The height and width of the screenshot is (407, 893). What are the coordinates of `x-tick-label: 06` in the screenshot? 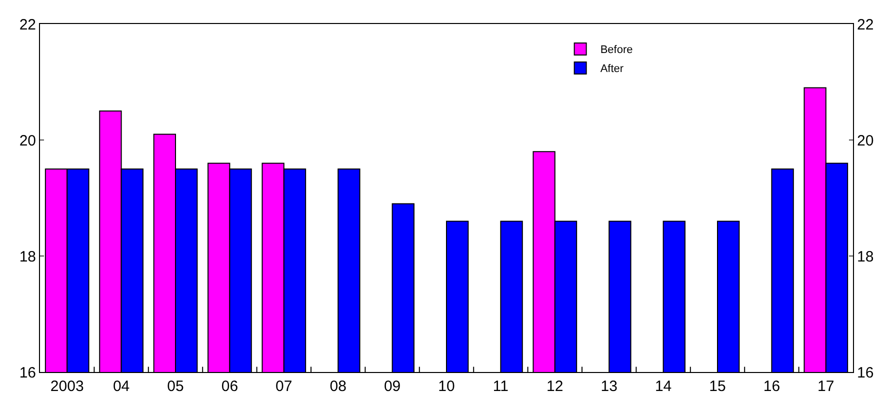 It's located at (229, 386).